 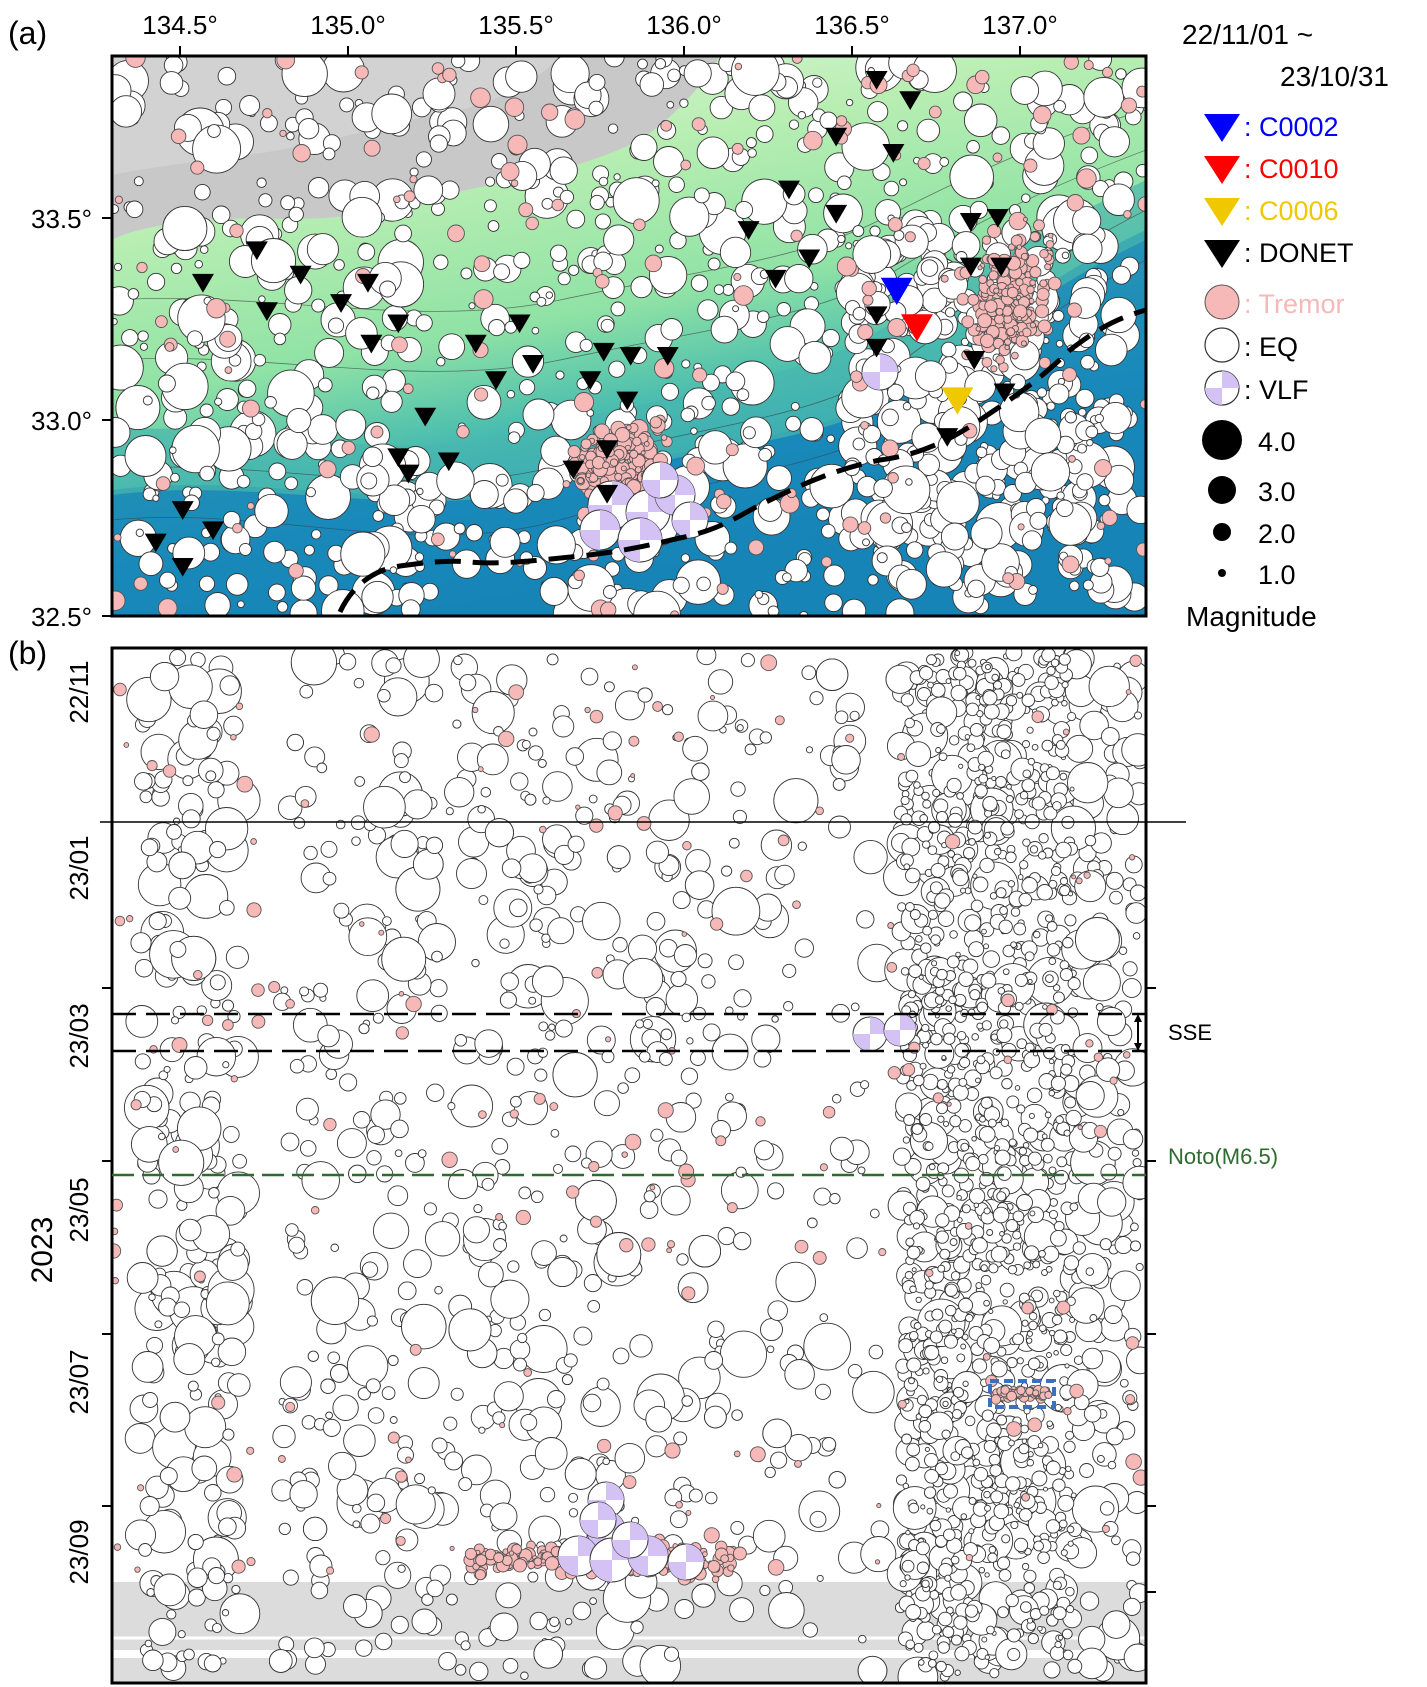 What do you see at coordinates (741, 460) in the screenshot?
I see `nankai-trough-line` at bounding box center [741, 460].